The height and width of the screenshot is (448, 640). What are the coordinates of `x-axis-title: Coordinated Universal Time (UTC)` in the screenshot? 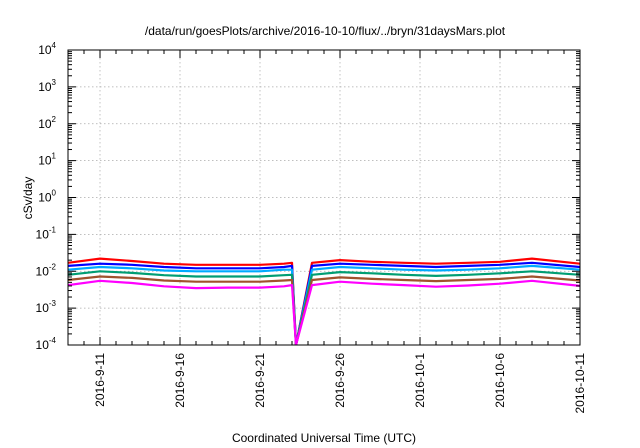 It's located at (324, 438).